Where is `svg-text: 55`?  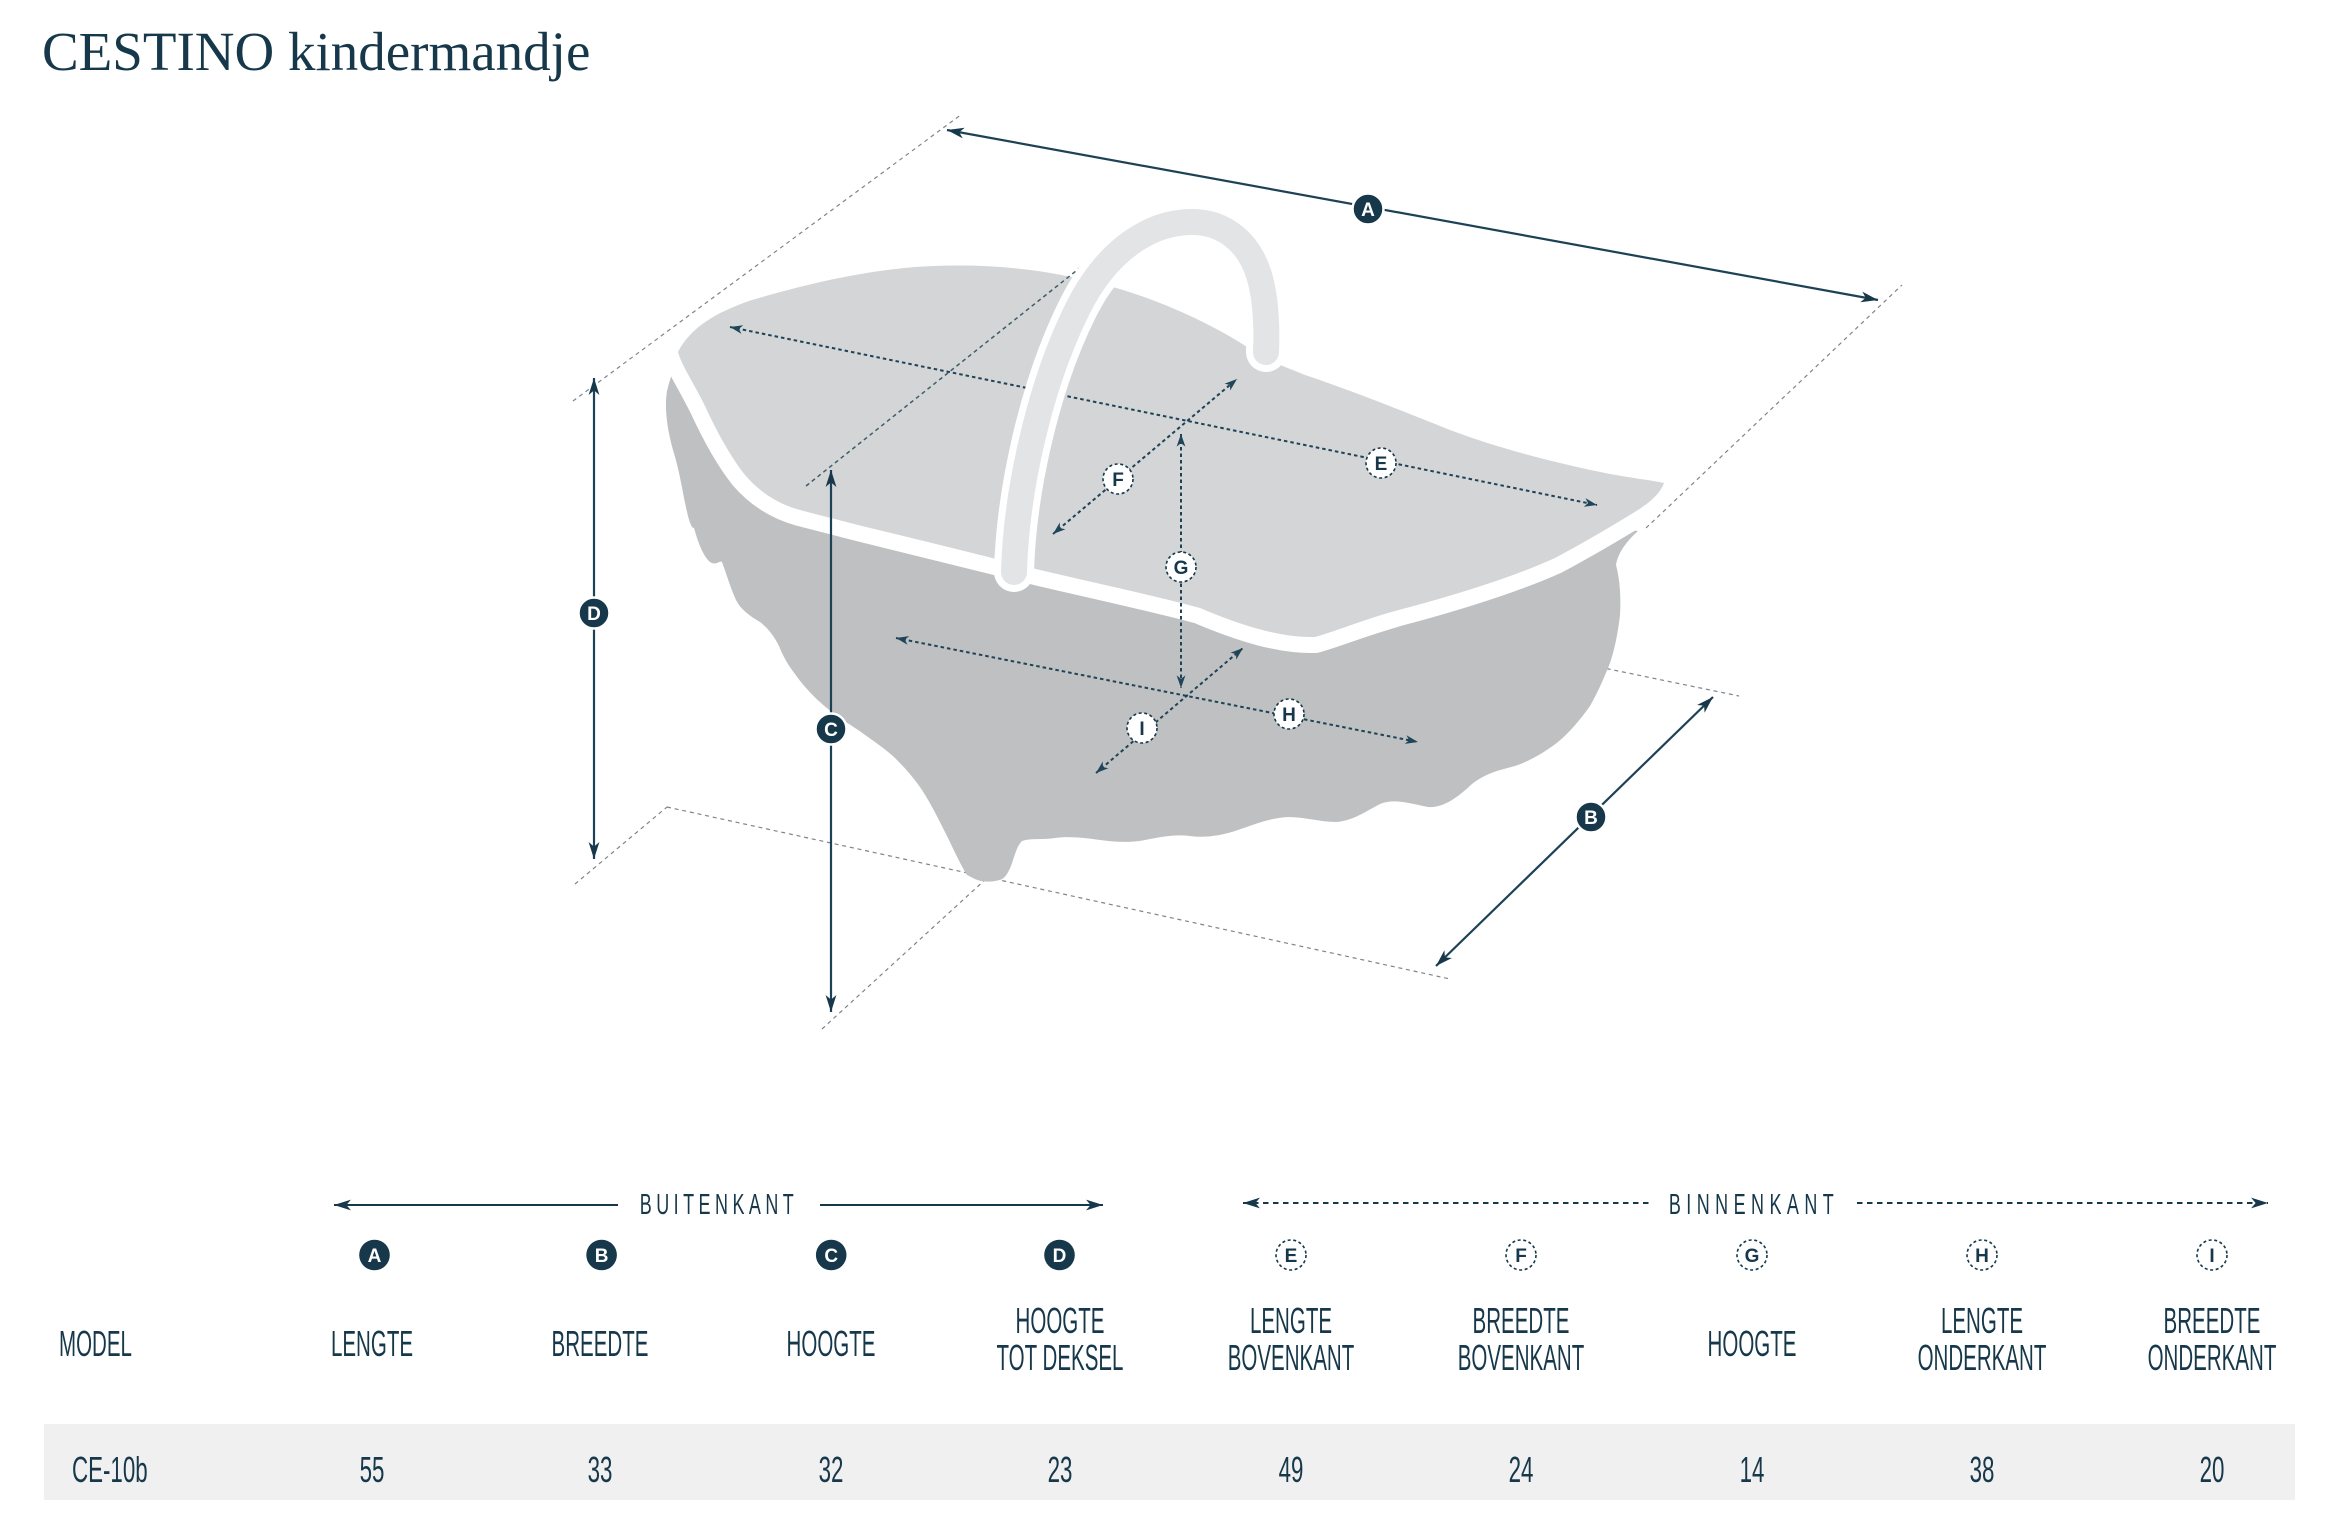
svg-text: 55 is located at coordinates (372, 1471).